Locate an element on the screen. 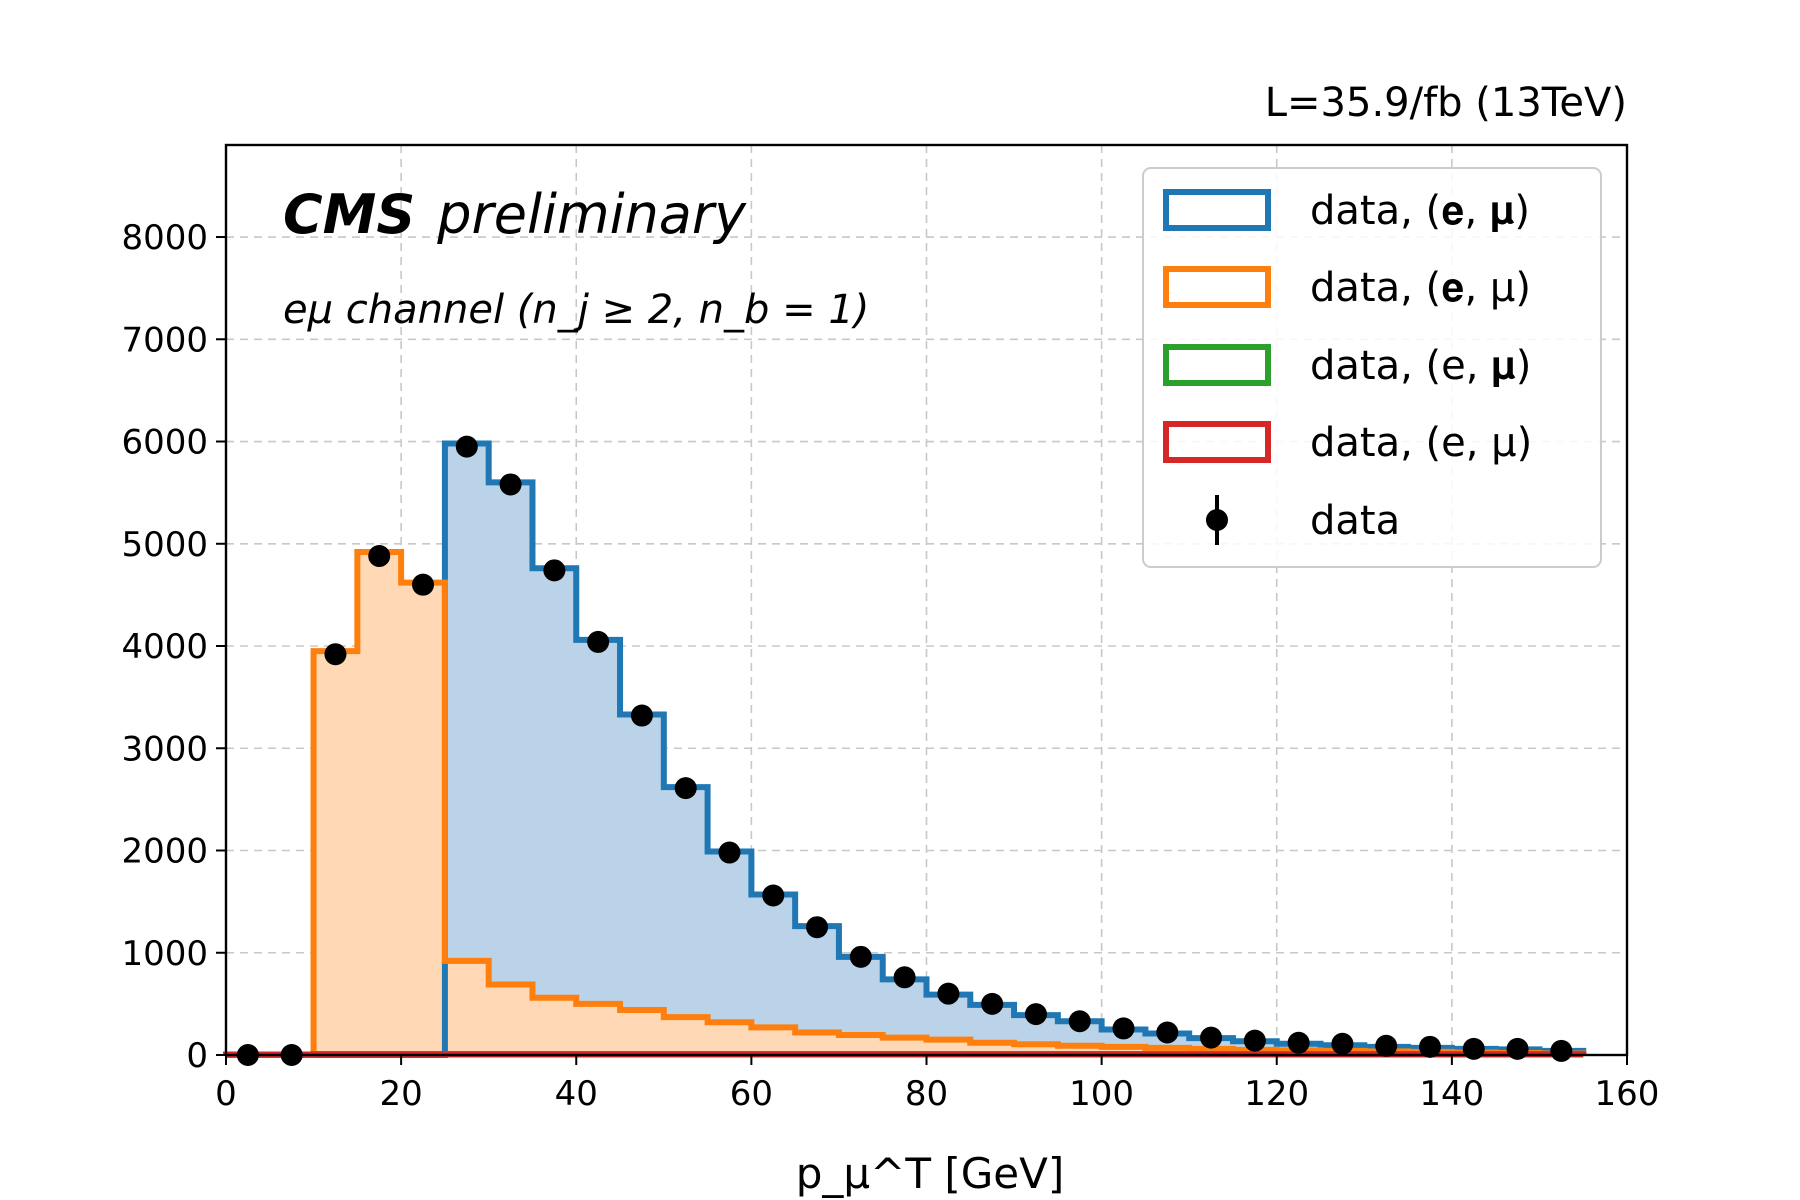 This screenshot has width=1800, height=1200. y-tick-label: 6000 is located at coordinates (164, 443).